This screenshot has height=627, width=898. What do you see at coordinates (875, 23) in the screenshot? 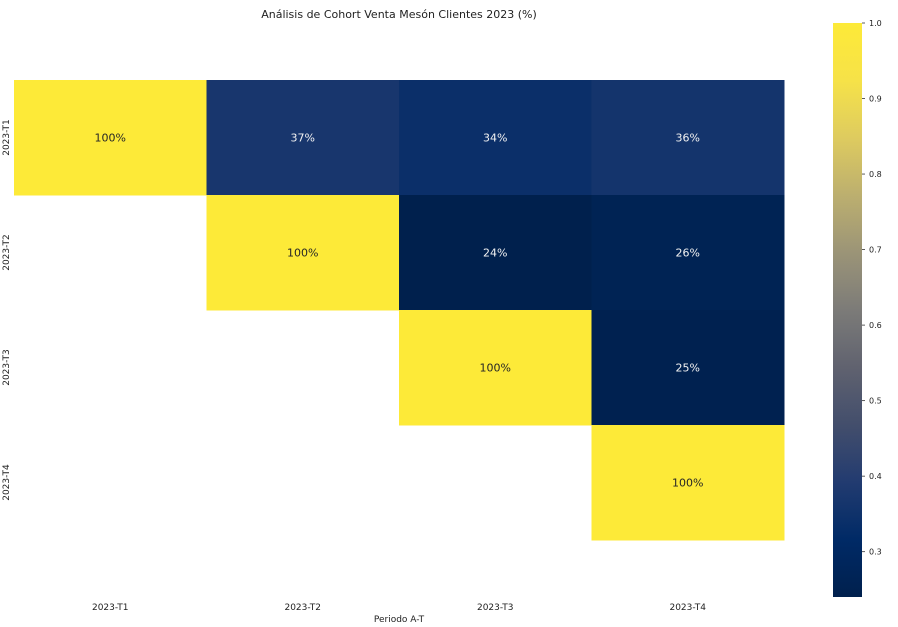
I see `colorbar-tick-label: 1.0` at bounding box center [875, 23].